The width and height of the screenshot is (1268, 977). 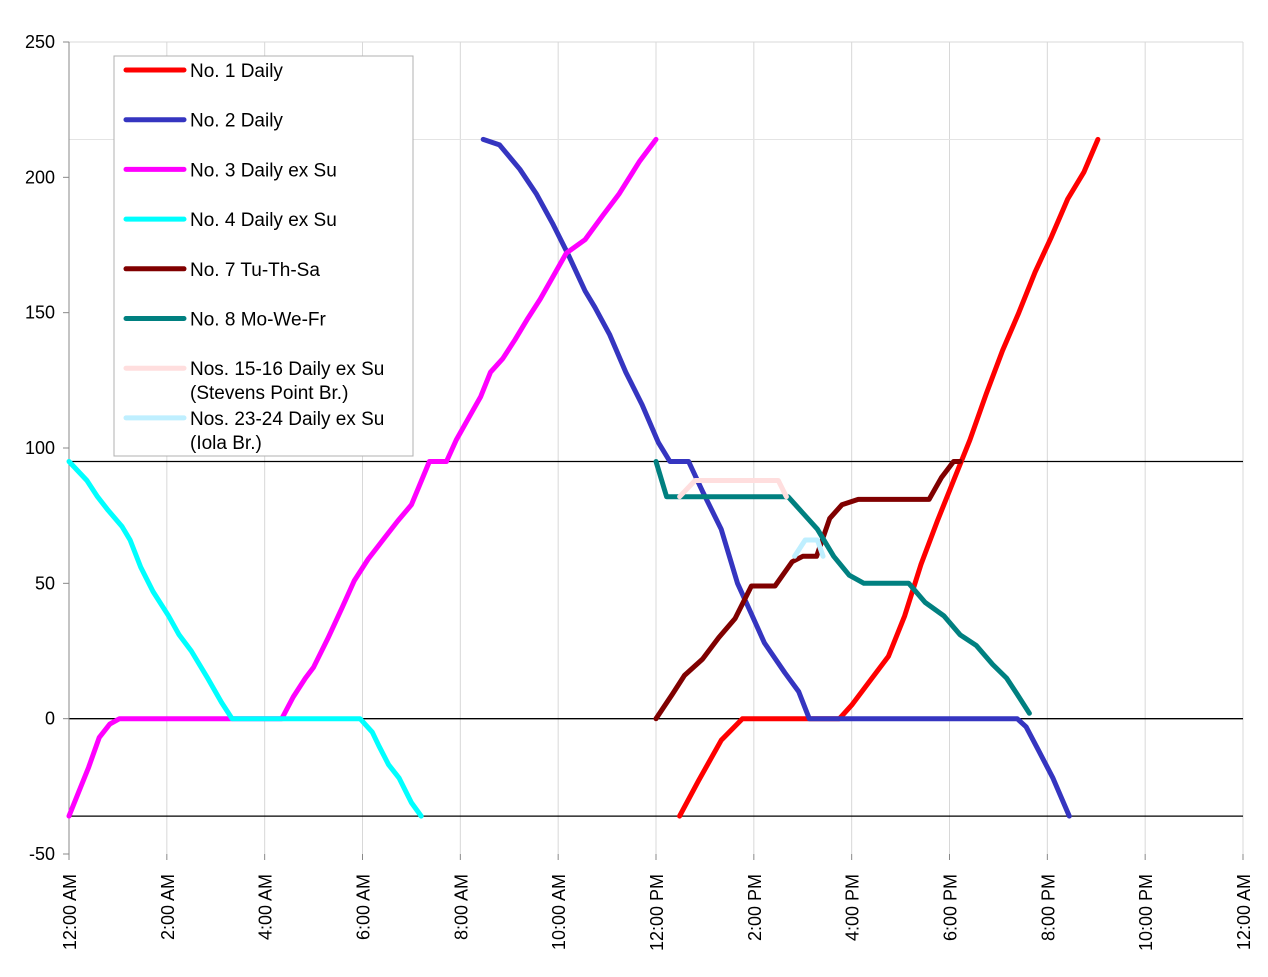 I want to click on y-tick-label: 100, so click(x=40, y=448).